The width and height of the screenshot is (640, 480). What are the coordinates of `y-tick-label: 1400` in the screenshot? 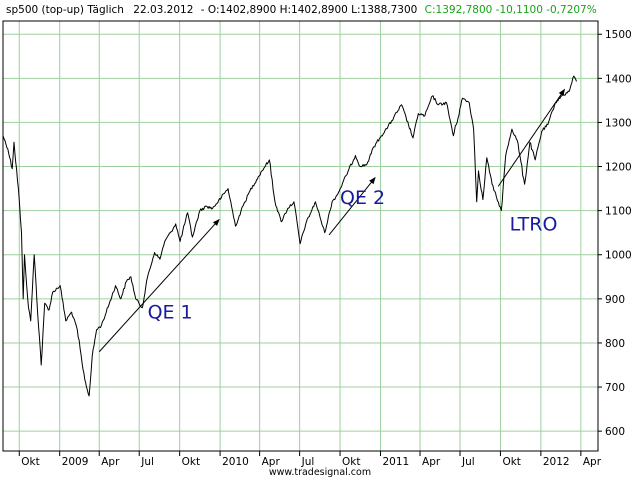 It's located at (618, 79).